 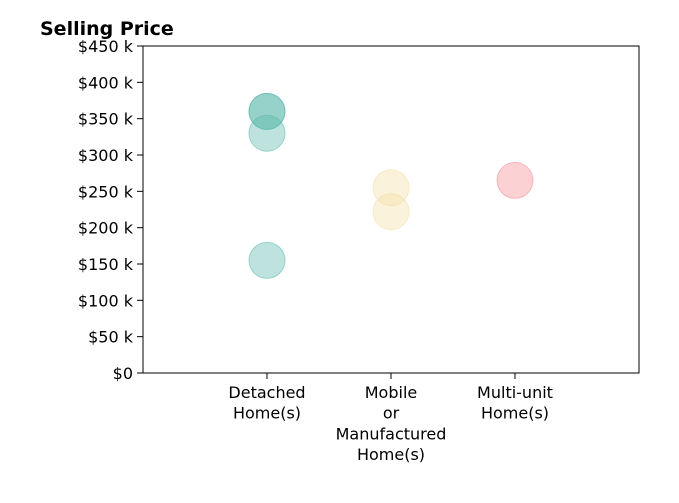 What do you see at coordinates (106, 119) in the screenshot?
I see `y-tick-label: $350 k` at bounding box center [106, 119].